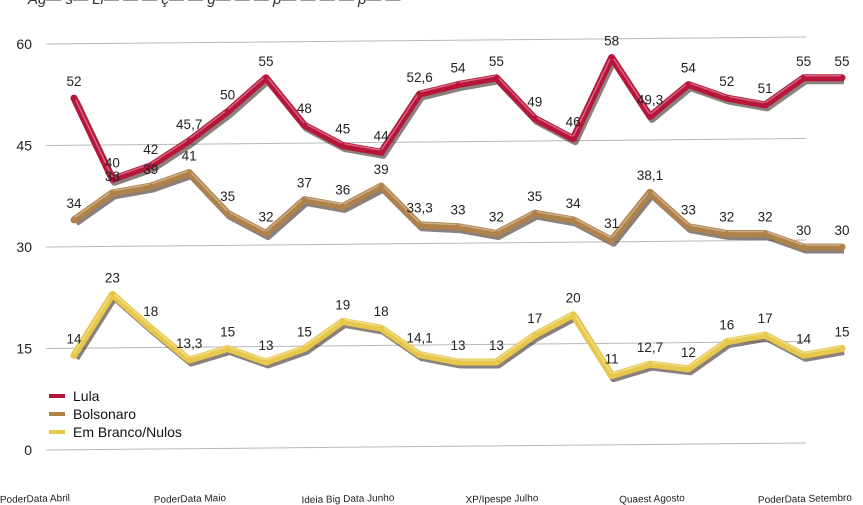 This screenshot has height=505, width=863. I want to click on data-label-lula-13: 46, so click(573, 122).